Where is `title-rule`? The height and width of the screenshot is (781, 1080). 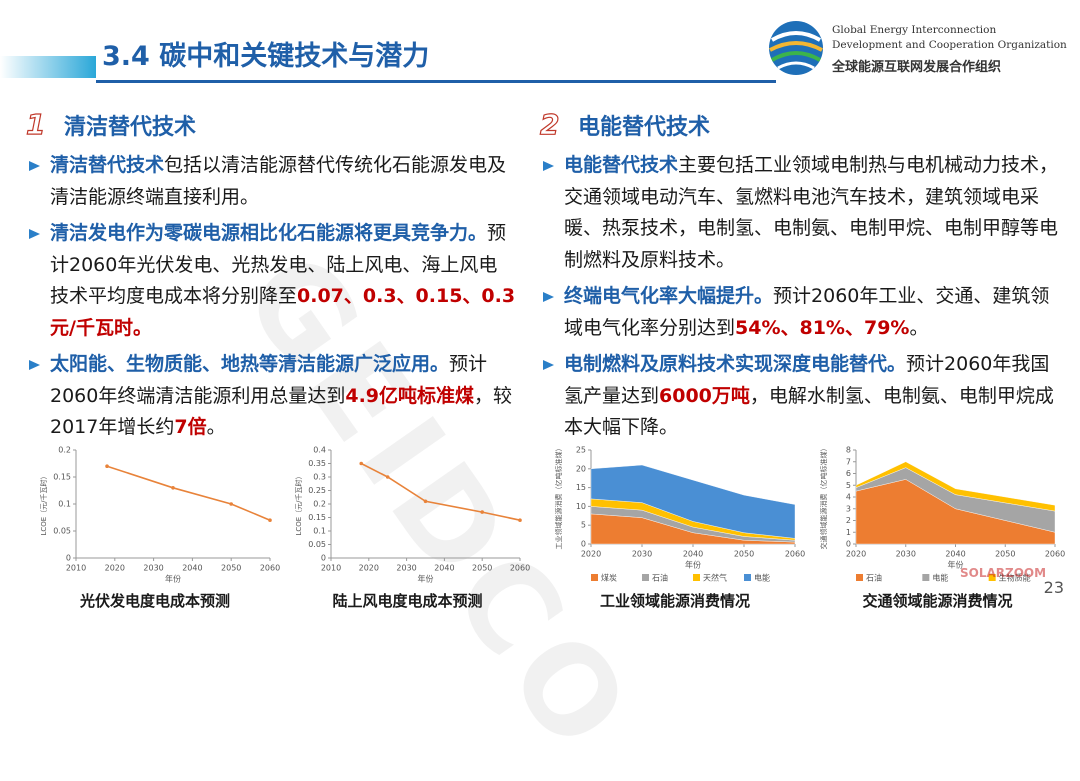 title-rule is located at coordinates (436, 81).